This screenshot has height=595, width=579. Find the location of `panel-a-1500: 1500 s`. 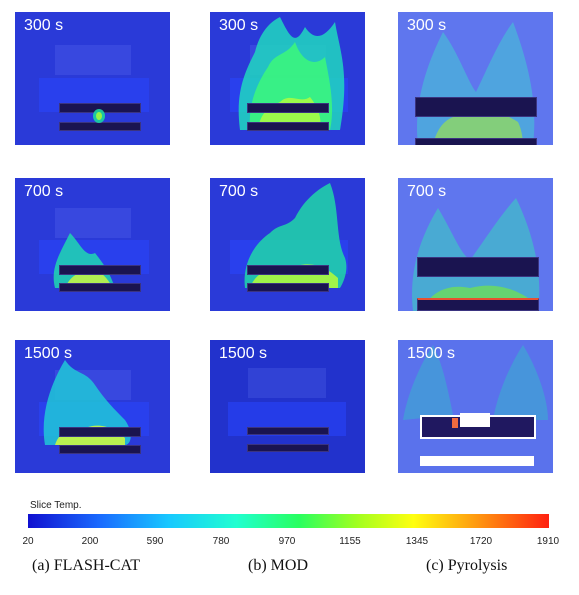

panel-a-1500: 1500 s is located at coordinates (92, 406).